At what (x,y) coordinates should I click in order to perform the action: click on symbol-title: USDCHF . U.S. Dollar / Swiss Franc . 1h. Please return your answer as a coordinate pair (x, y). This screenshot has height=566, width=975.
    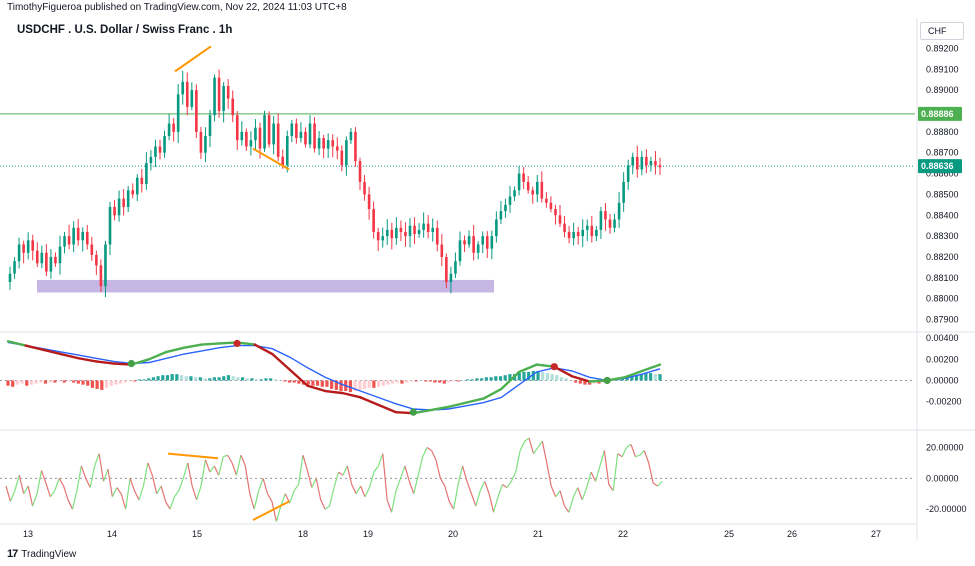
    Looking at the image, I should click on (125, 30).